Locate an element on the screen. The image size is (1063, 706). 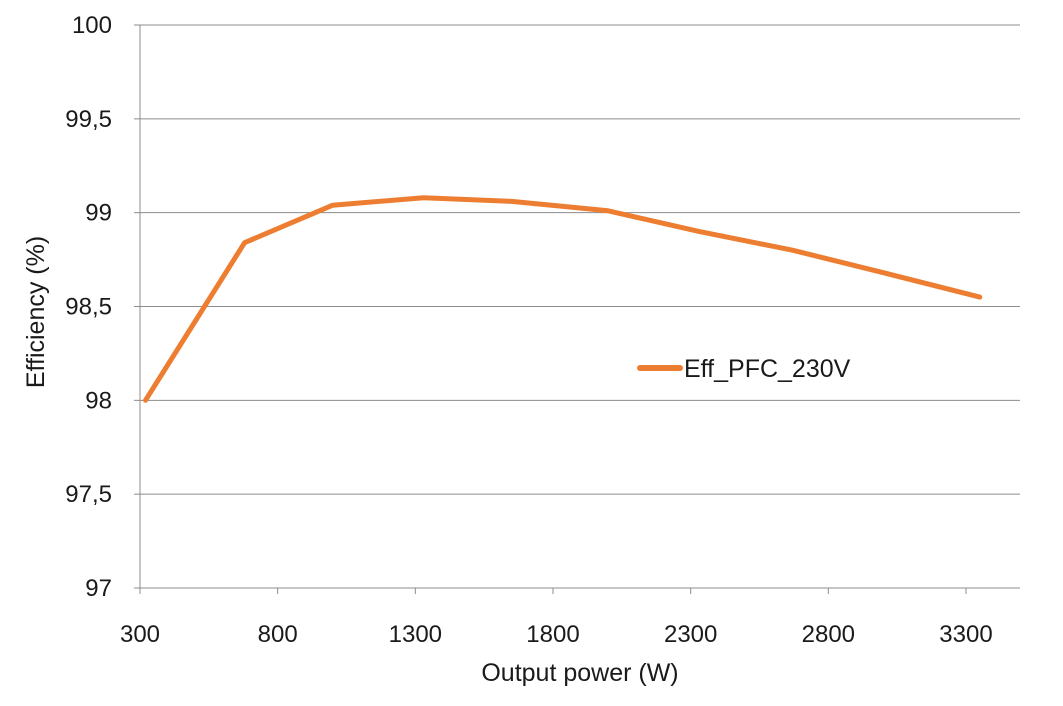
y-axis-title: Efficiency (%) is located at coordinates (36, 312).